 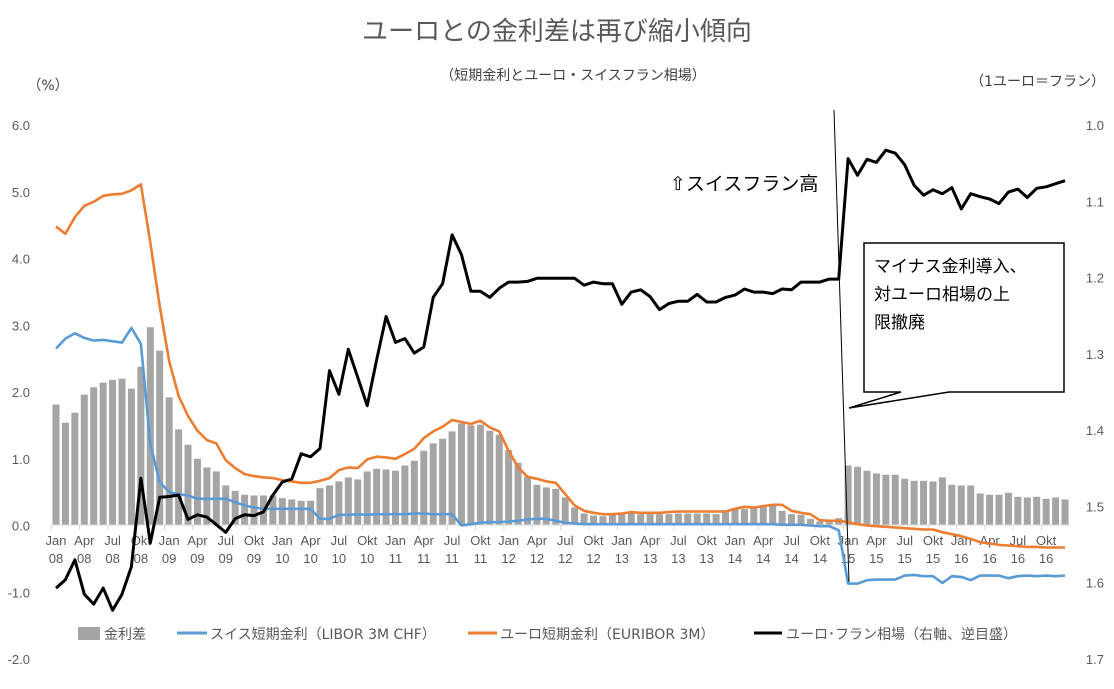 I want to click on x-tick-year: 13, so click(x=678, y=558).